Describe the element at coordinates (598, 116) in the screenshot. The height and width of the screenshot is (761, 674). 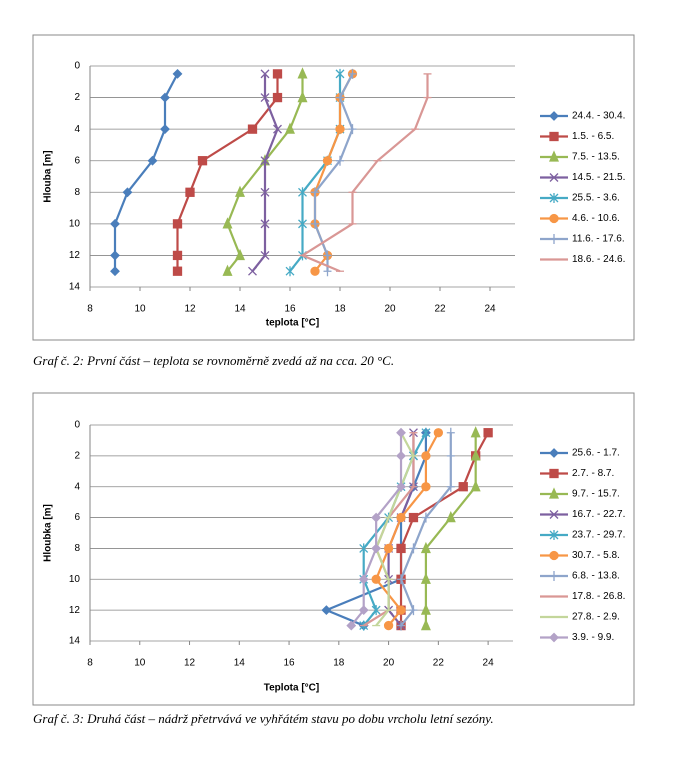
I see `legend-label: 24.4. - 30.4.` at that location.